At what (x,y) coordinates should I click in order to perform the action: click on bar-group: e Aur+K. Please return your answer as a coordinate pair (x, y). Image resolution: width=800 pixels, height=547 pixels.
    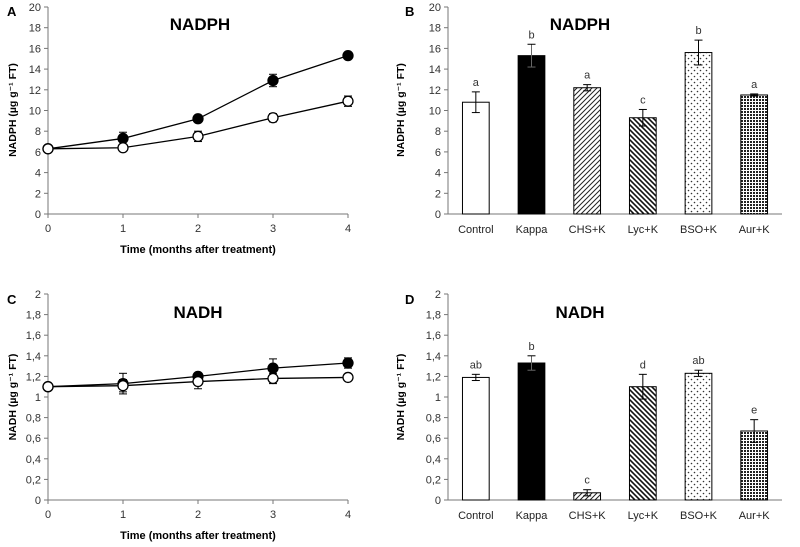
    Looking at the image, I should click on (755, 463).